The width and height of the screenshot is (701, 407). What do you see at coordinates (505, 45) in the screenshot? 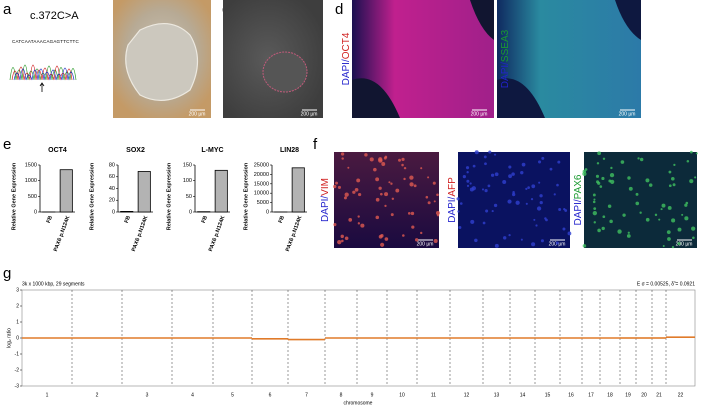
I see `marker: SSEA3` at bounding box center [505, 45].